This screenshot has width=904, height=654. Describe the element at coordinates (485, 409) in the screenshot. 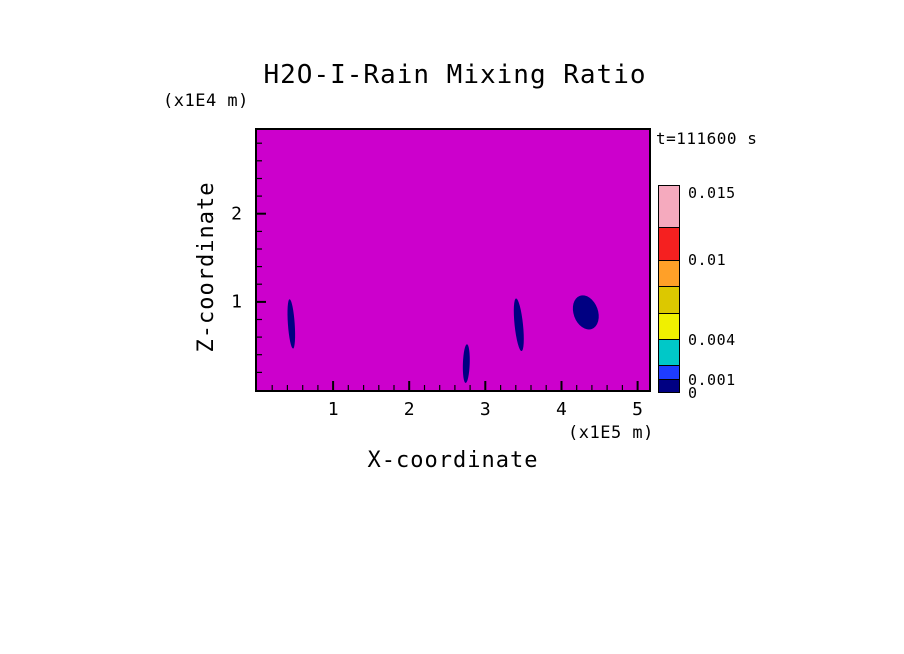

I see `x-tick-label: 3` at that location.